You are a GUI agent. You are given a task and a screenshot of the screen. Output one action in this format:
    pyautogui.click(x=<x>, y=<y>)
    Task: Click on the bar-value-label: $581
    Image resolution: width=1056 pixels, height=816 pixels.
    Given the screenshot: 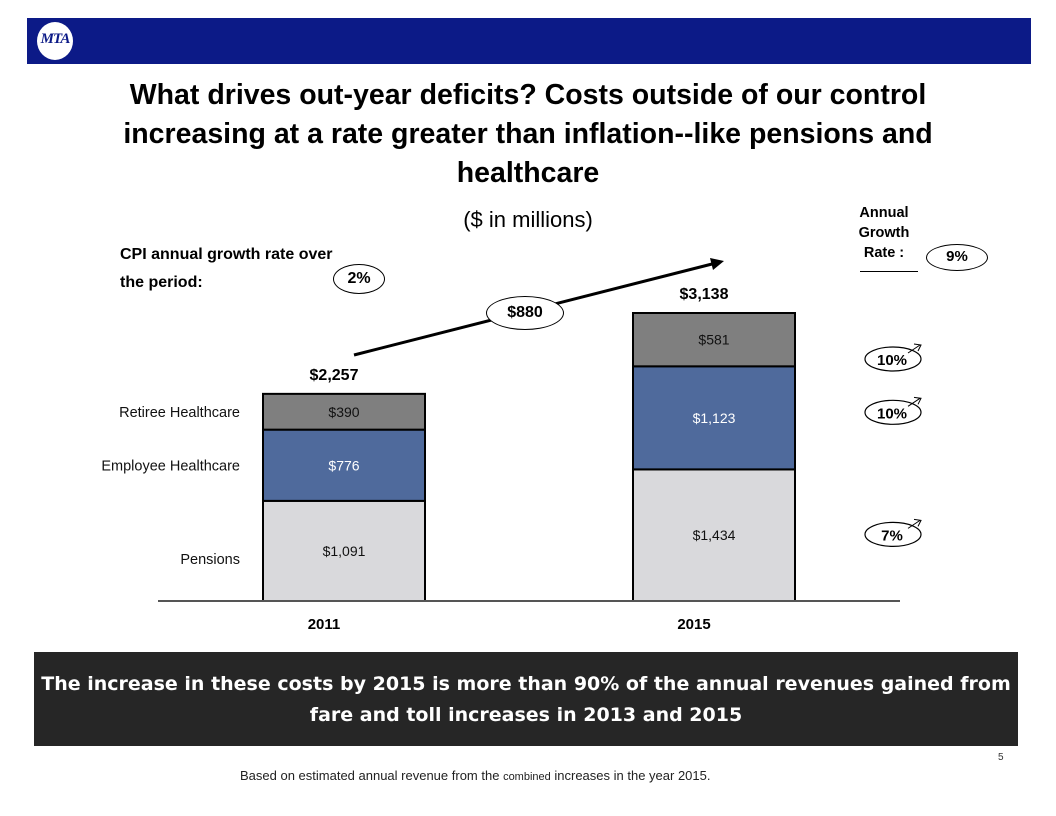 What is the action you would take?
    pyautogui.click(x=713, y=340)
    